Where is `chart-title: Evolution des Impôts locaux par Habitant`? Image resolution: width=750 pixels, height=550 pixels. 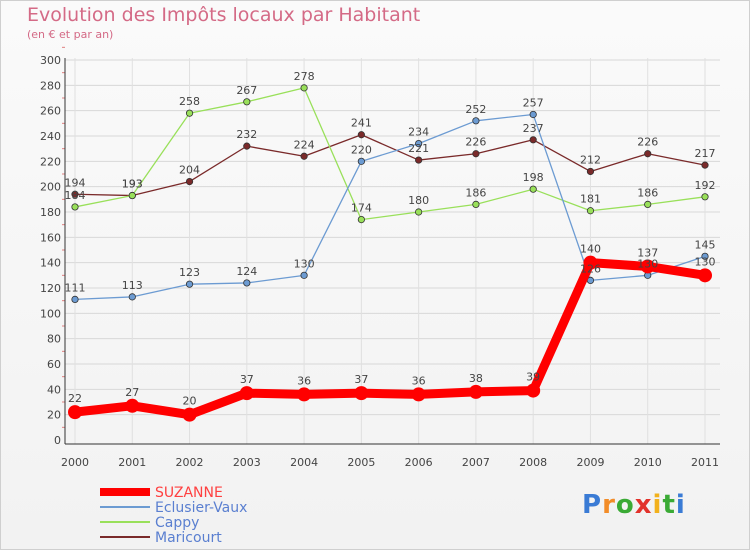
chart-title: Evolution des Impôts locaux par Habitant is located at coordinates (224, 15).